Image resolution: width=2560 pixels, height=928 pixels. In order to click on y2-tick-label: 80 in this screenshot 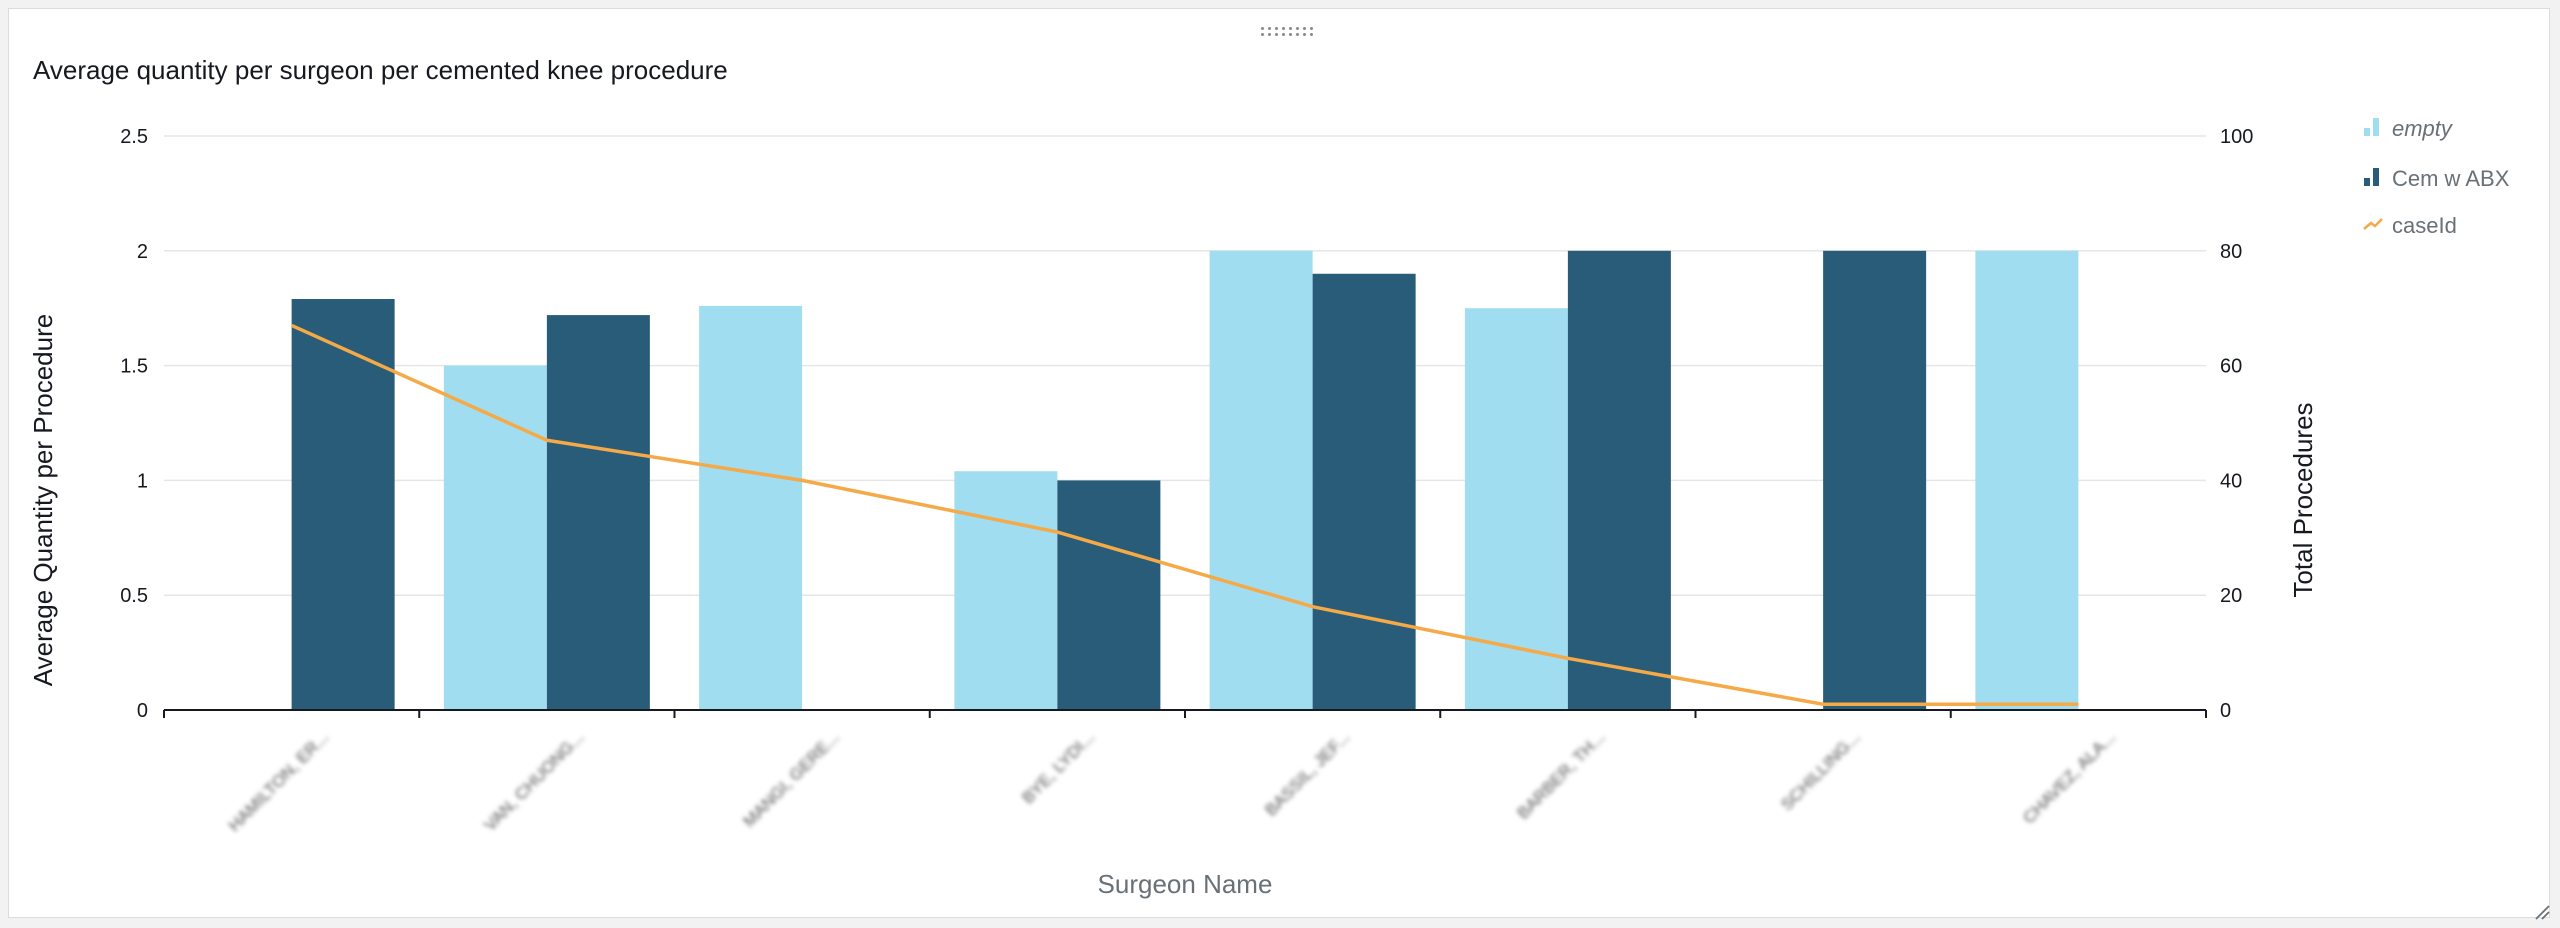, I will do `click(2231, 252)`.